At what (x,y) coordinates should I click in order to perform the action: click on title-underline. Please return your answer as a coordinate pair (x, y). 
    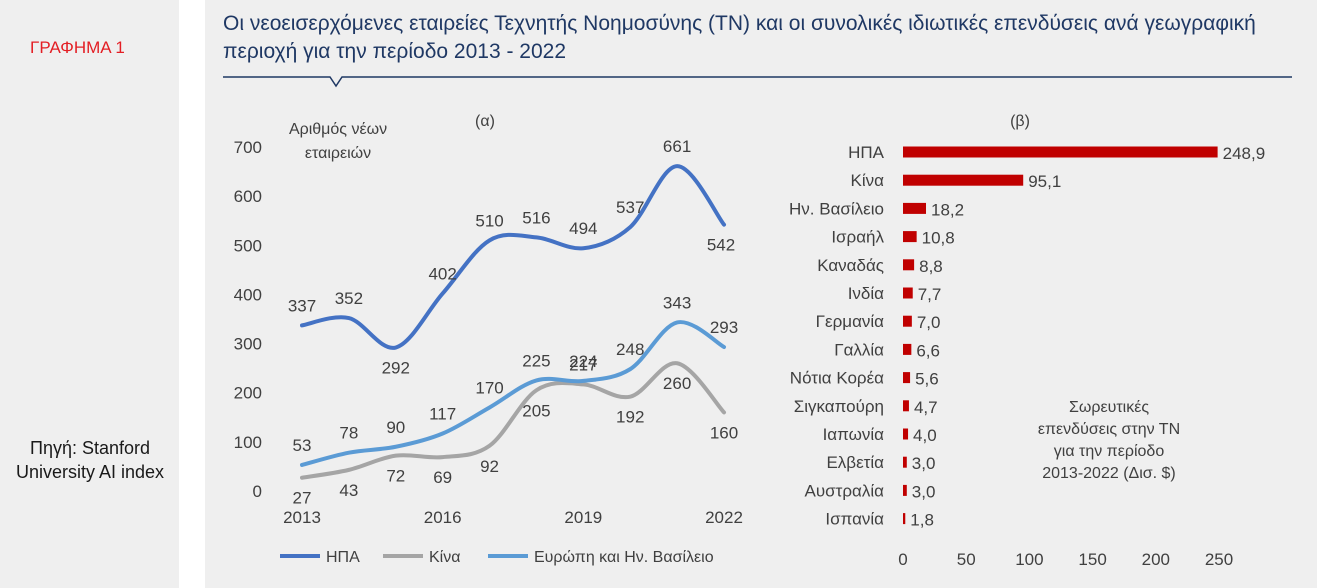
    Looking at the image, I should click on (757, 82).